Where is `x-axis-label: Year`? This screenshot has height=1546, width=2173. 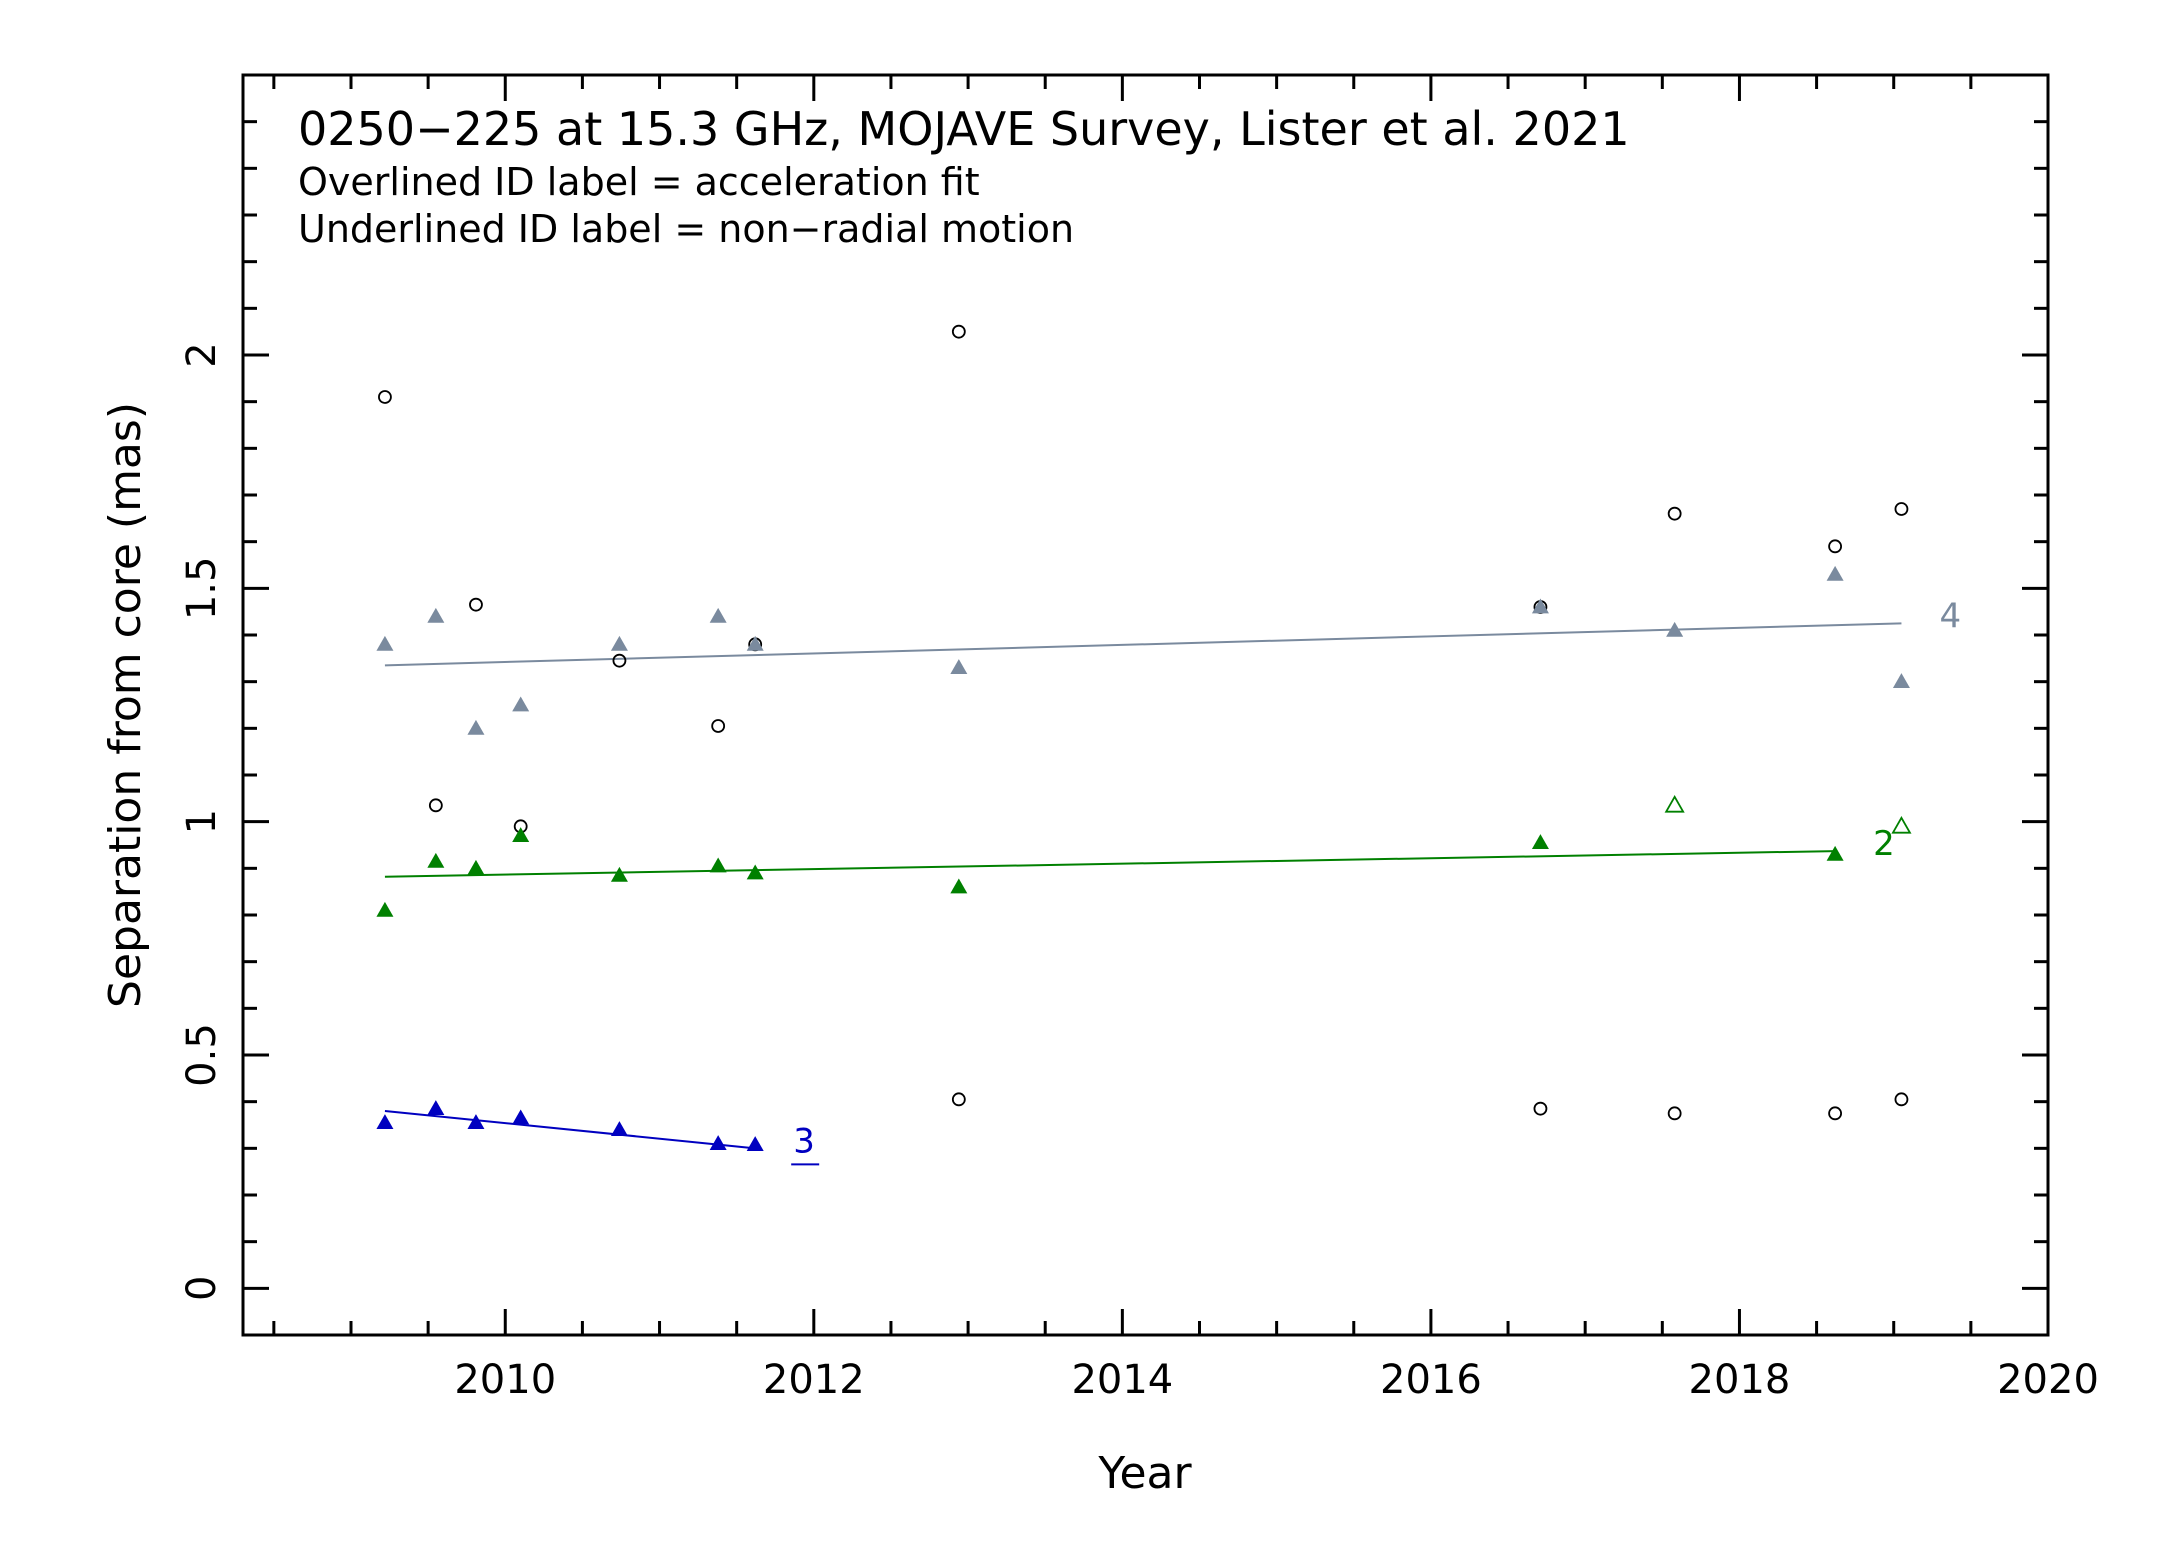 x-axis-label: Year is located at coordinates (1144, 1473).